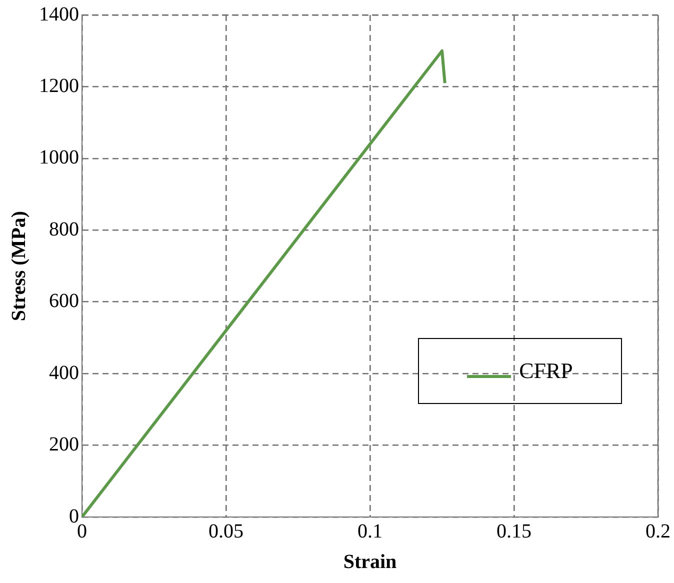 Image resolution: width=674 pixels, height=583 pixels. Describe the element at coordinates (370, 531) in the screenshot. I see `x-tick-label: 0.1` at that location.